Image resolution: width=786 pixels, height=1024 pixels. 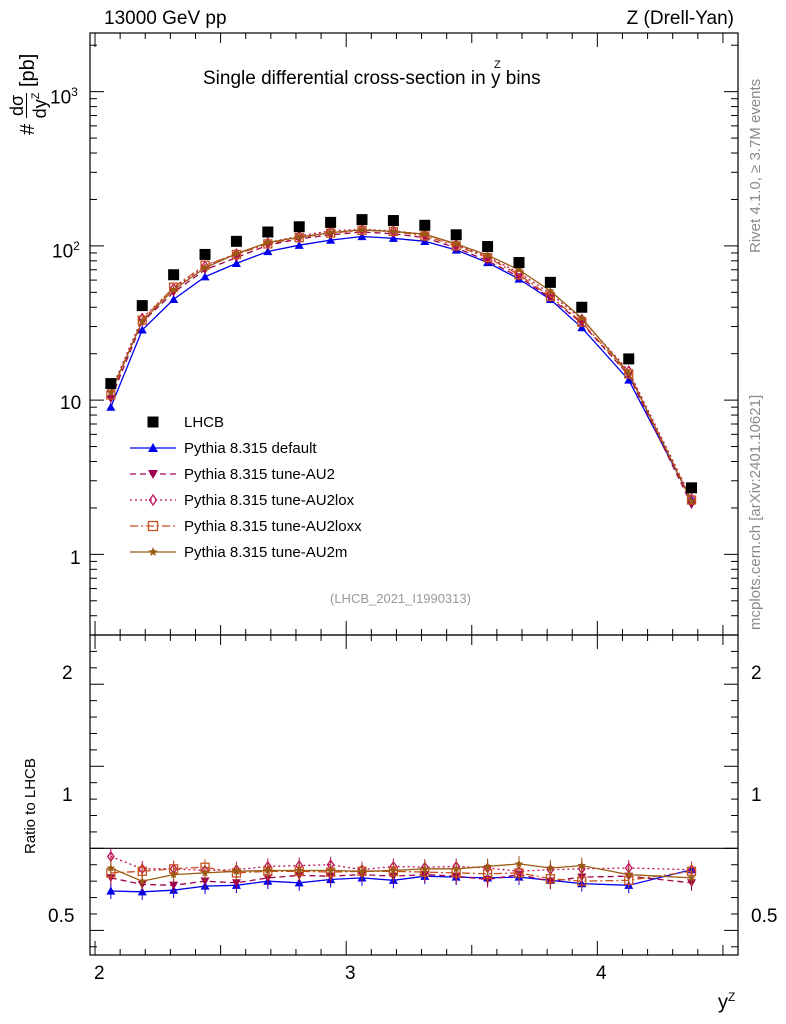 I want to click on y-tick-1000-base: 10, so click(x=61, y=98).